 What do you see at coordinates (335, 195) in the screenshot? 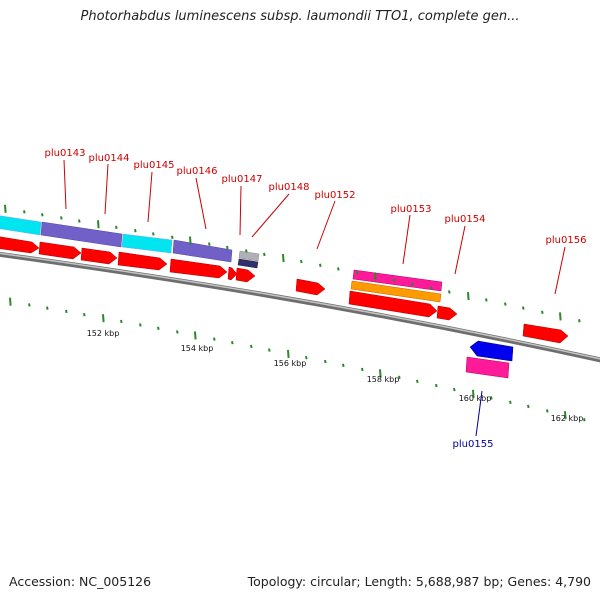
I see `gene-label-plu0152: plu0152` at bounding box center [335, 195].